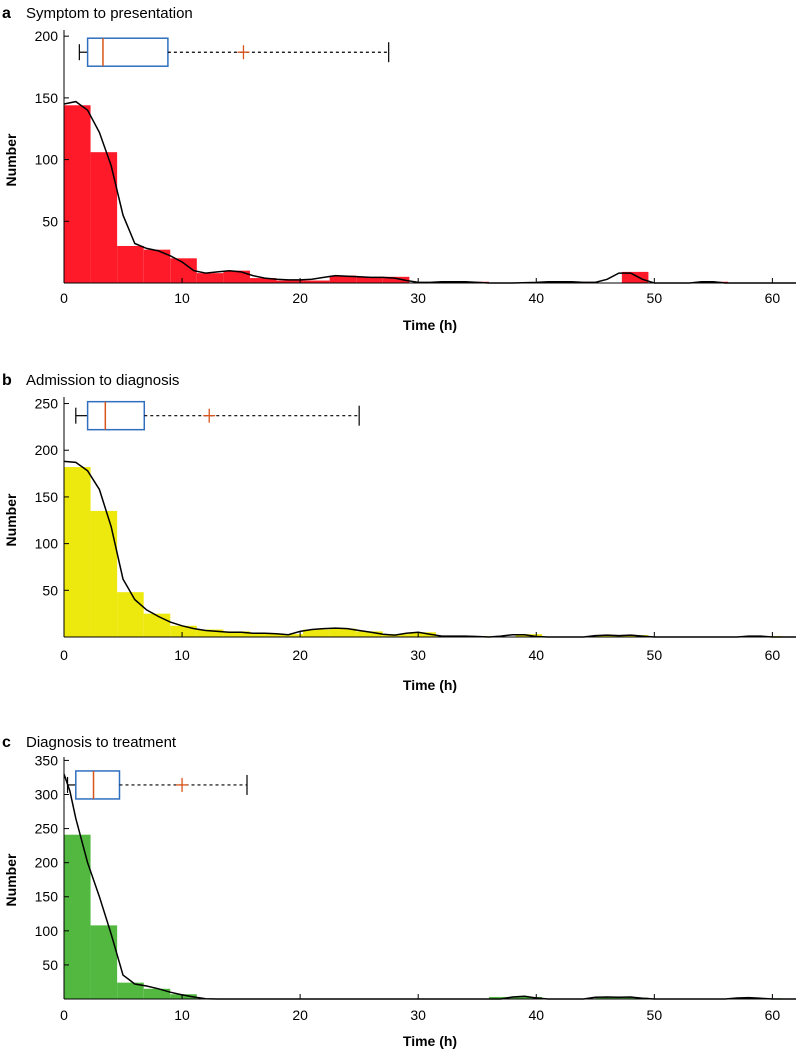 Image resolution: width=796 pixels, height=1053 pixels. I want to click on panel-title: Admission to diagnosis, so click(102, 380).